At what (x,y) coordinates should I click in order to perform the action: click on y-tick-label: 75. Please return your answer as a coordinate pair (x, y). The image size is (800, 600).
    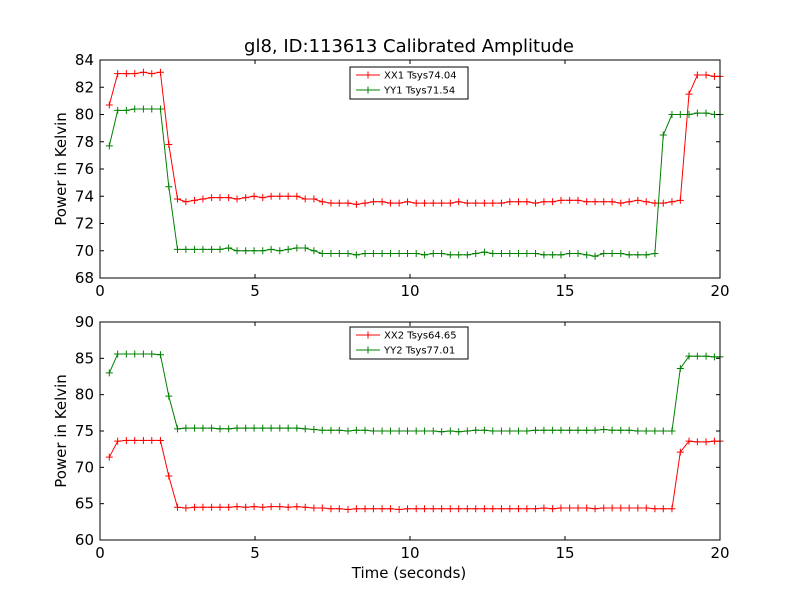
    Looking at the image, I should click on (84, 431).